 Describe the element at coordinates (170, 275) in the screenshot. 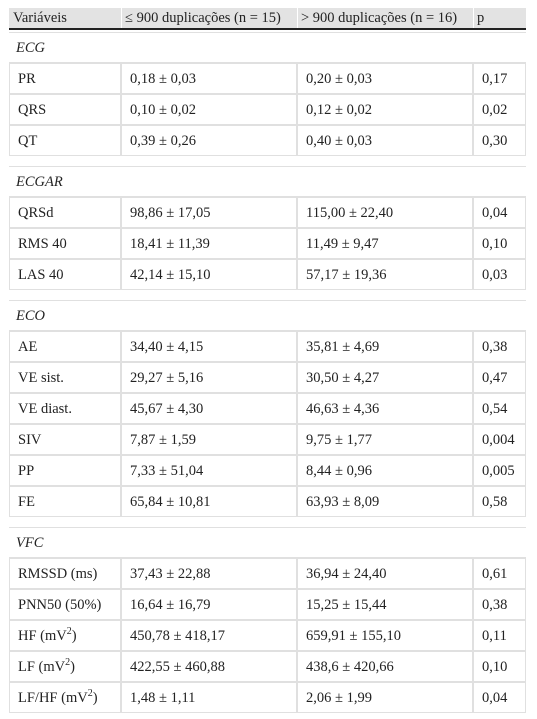

I see `group-low-cell-text: 42,14 ± 15,10` at that location.